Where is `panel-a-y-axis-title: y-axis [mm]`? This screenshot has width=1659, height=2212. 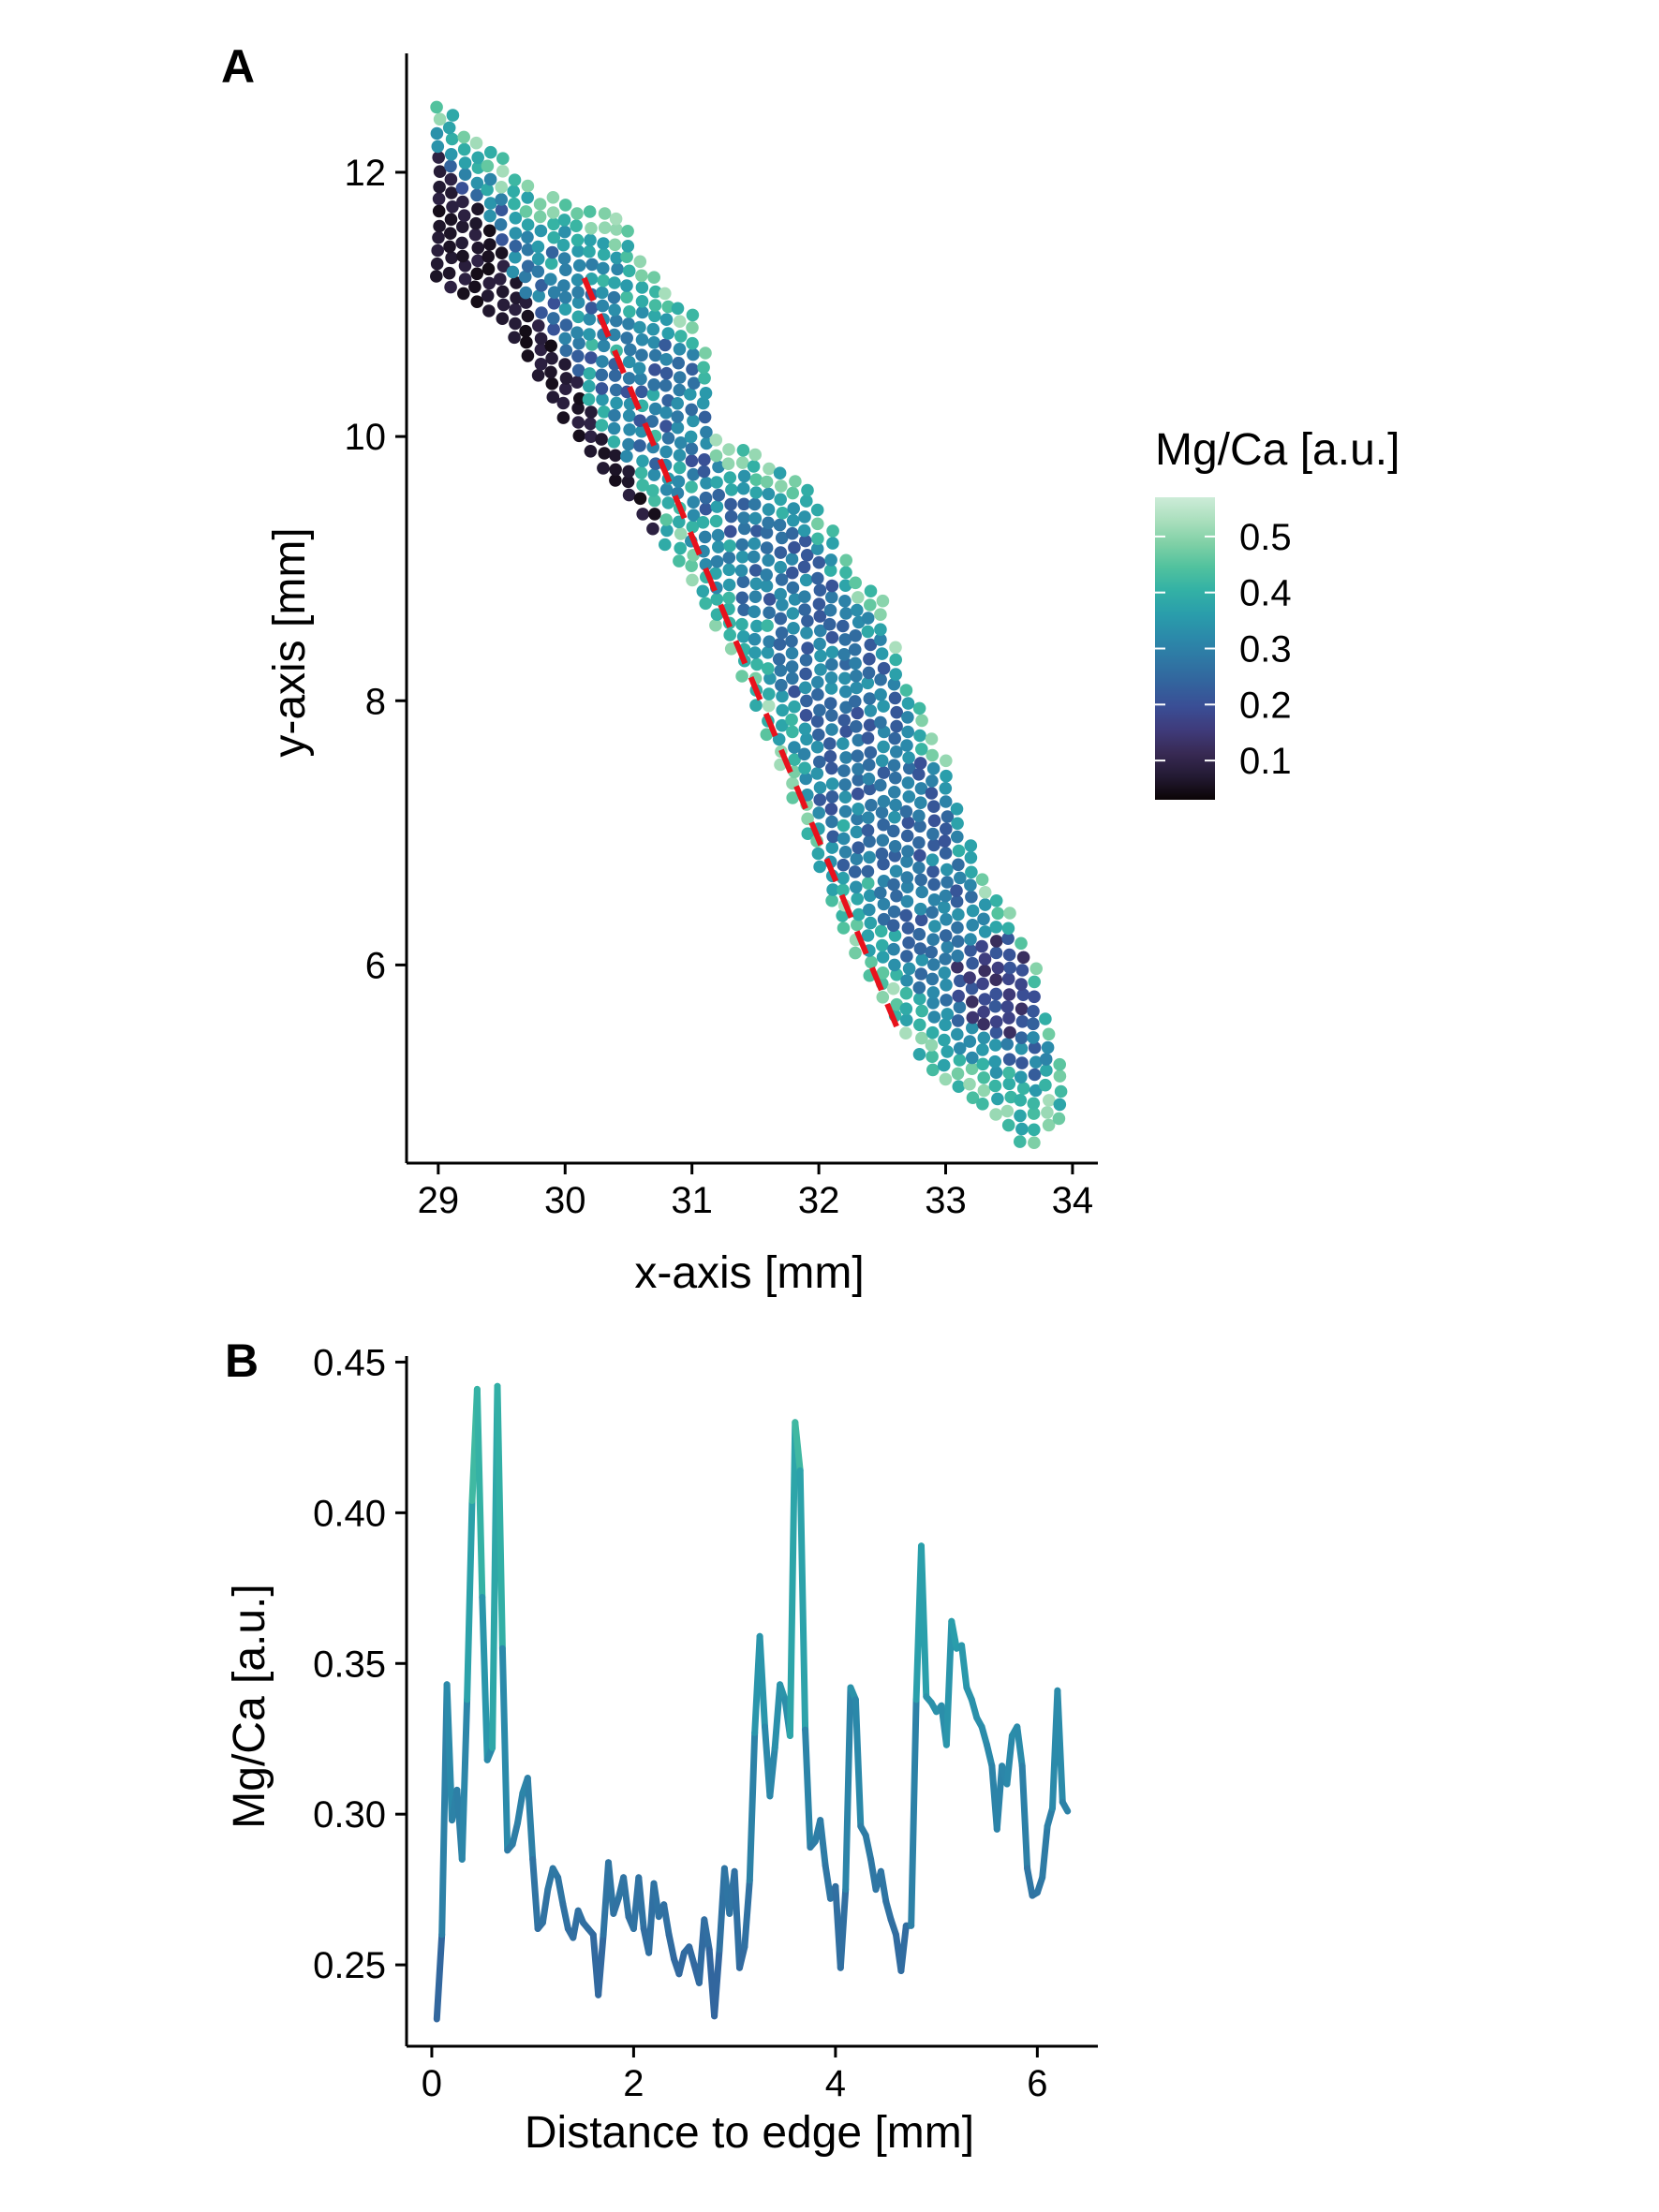
panel-a-y-axis-title: y-axis [mm] is located at coordinates (290, 642).